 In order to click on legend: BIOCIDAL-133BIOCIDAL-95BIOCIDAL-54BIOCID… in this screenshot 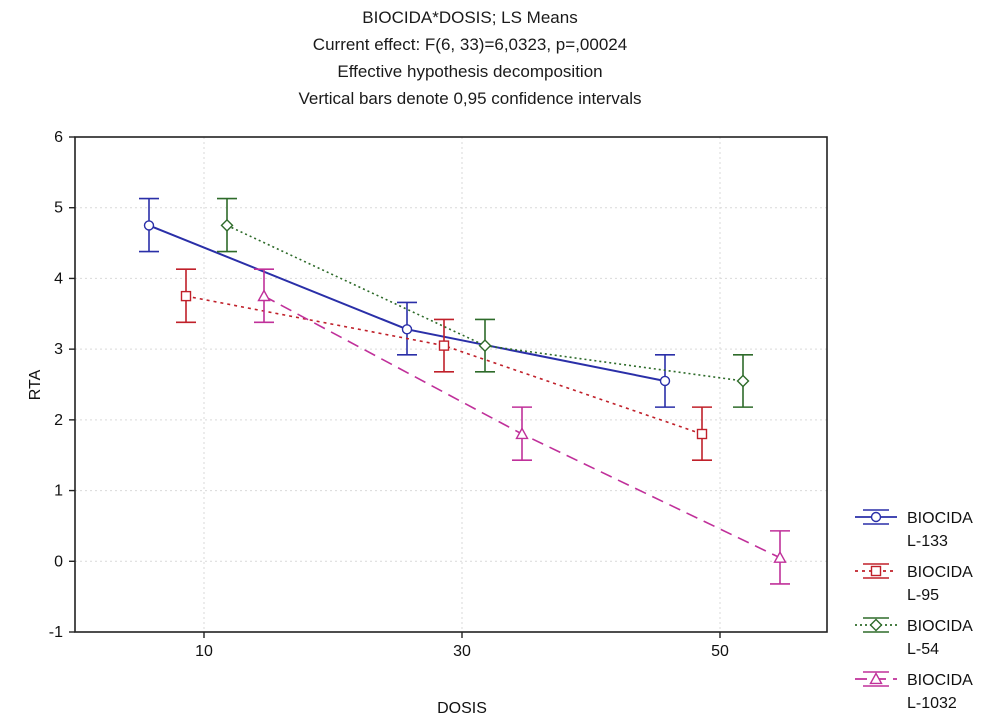, I will do `click(914, 610)`.